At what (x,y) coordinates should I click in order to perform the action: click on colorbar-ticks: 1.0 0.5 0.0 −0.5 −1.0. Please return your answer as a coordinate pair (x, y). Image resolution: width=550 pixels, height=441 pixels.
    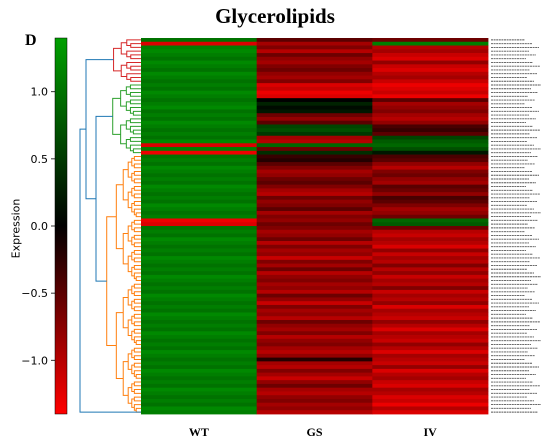
    Looking at the image, I should click on (38, 226).